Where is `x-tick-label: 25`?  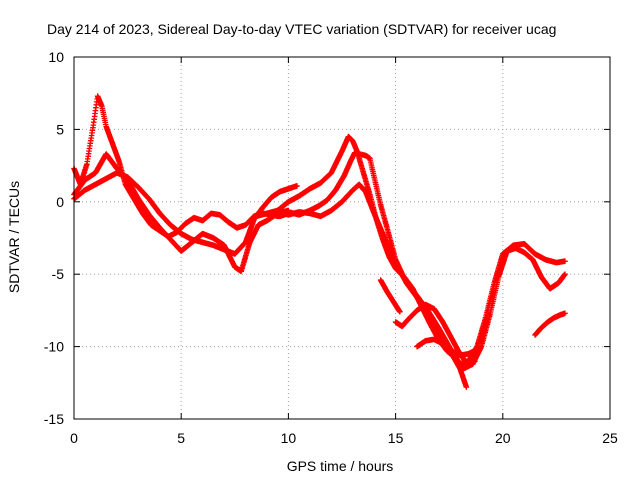
x-tick-label: 25 is located at coordinates (610, 438).